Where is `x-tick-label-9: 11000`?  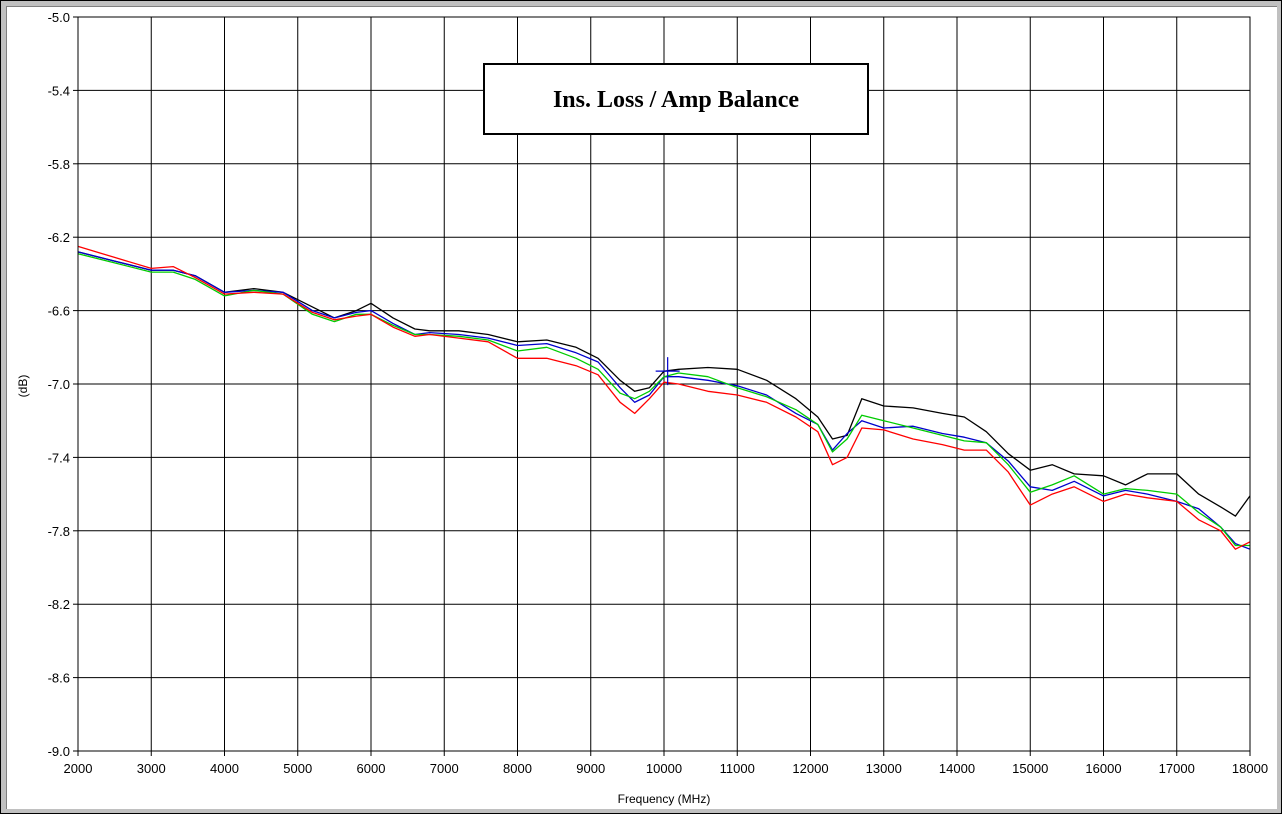
x-tick-label-9: 11000 is located at coordinates (737, 768).